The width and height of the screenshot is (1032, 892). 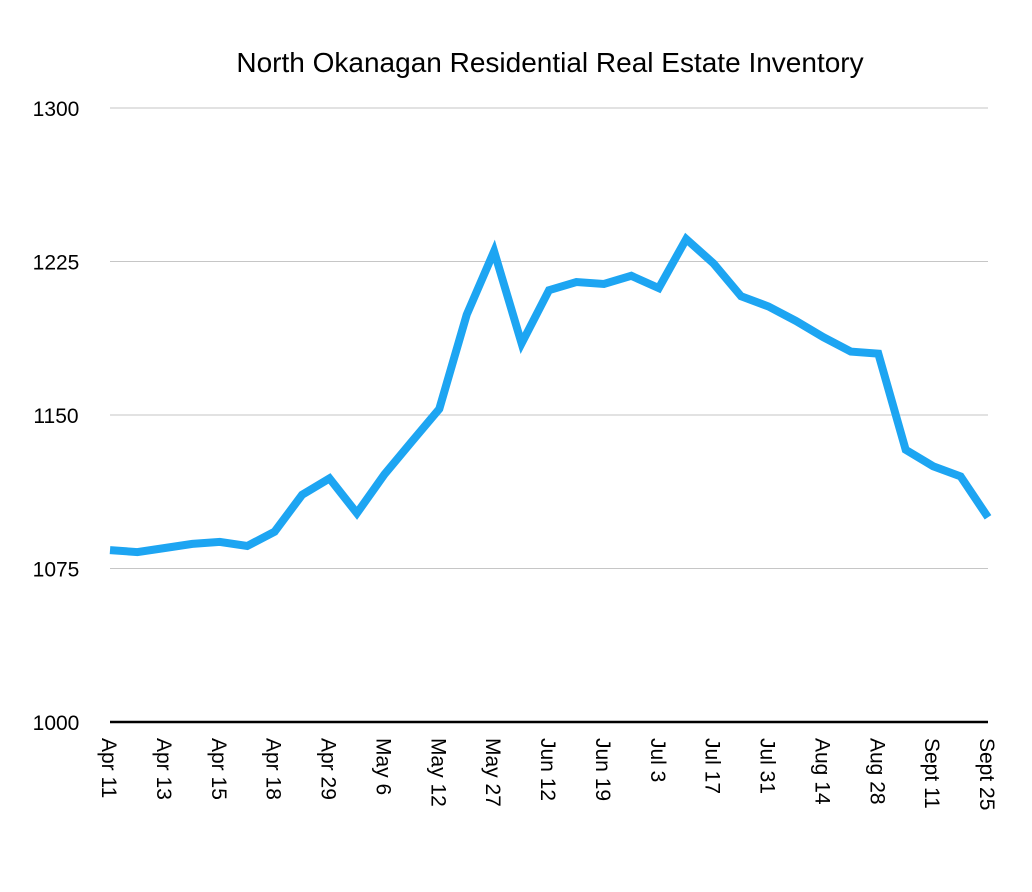 I want to click on y-tick-label: 1150, so click(x=55, y=416).